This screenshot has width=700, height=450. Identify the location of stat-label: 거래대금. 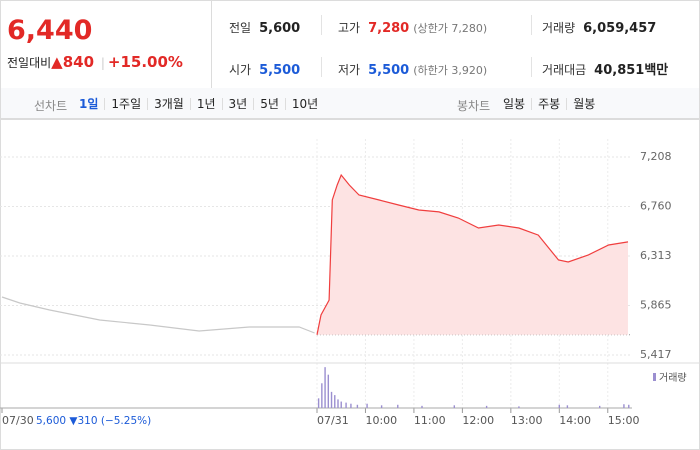
(564, 70).